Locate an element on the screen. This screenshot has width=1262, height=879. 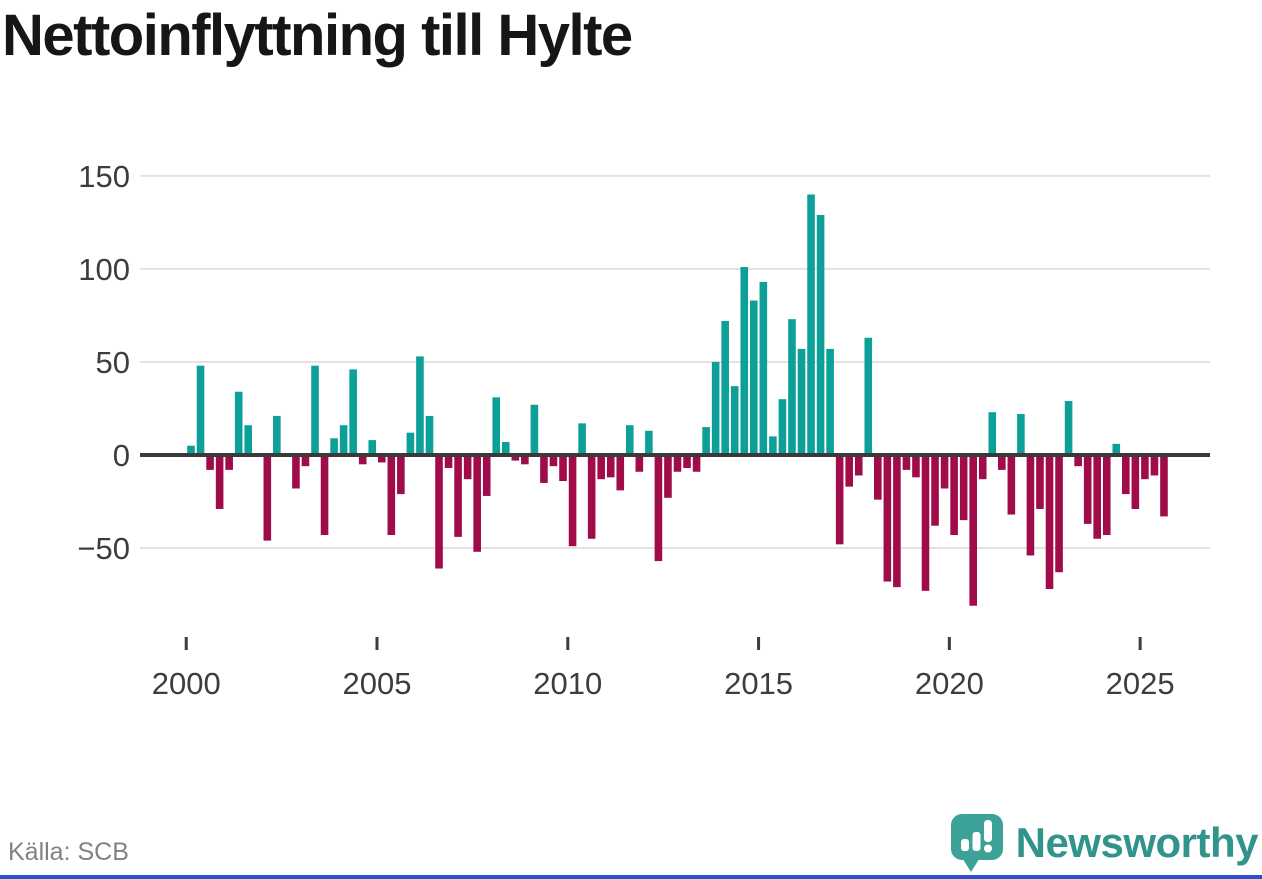
x-axis-tick-label: 2020 is located at coordinates (949, 683).